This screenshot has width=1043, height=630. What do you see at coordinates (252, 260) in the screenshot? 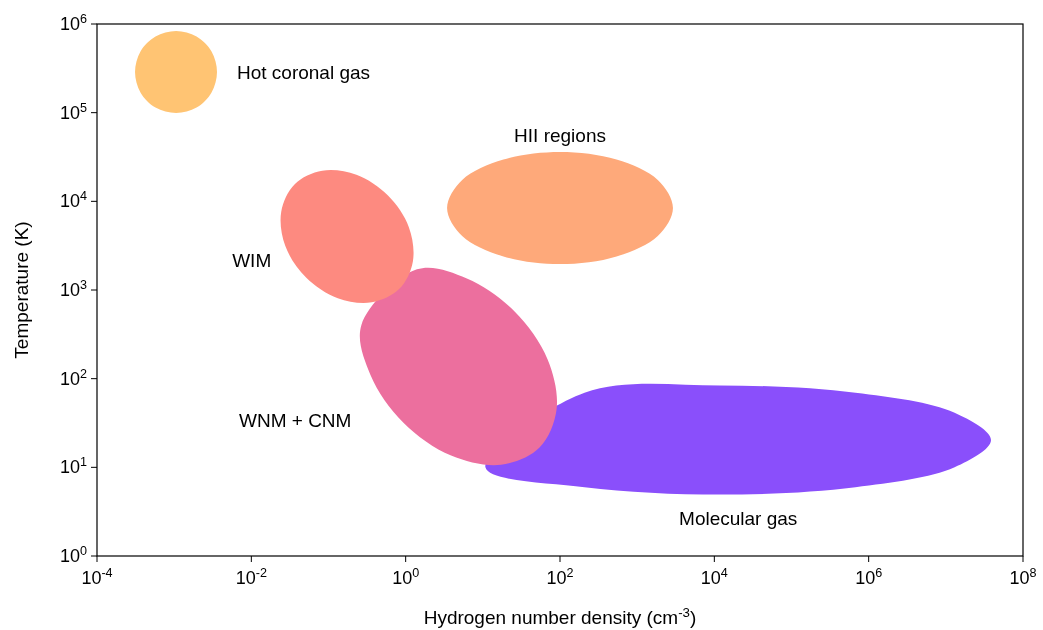
I see `series-label: WIM` at bounding box center [252, 260].